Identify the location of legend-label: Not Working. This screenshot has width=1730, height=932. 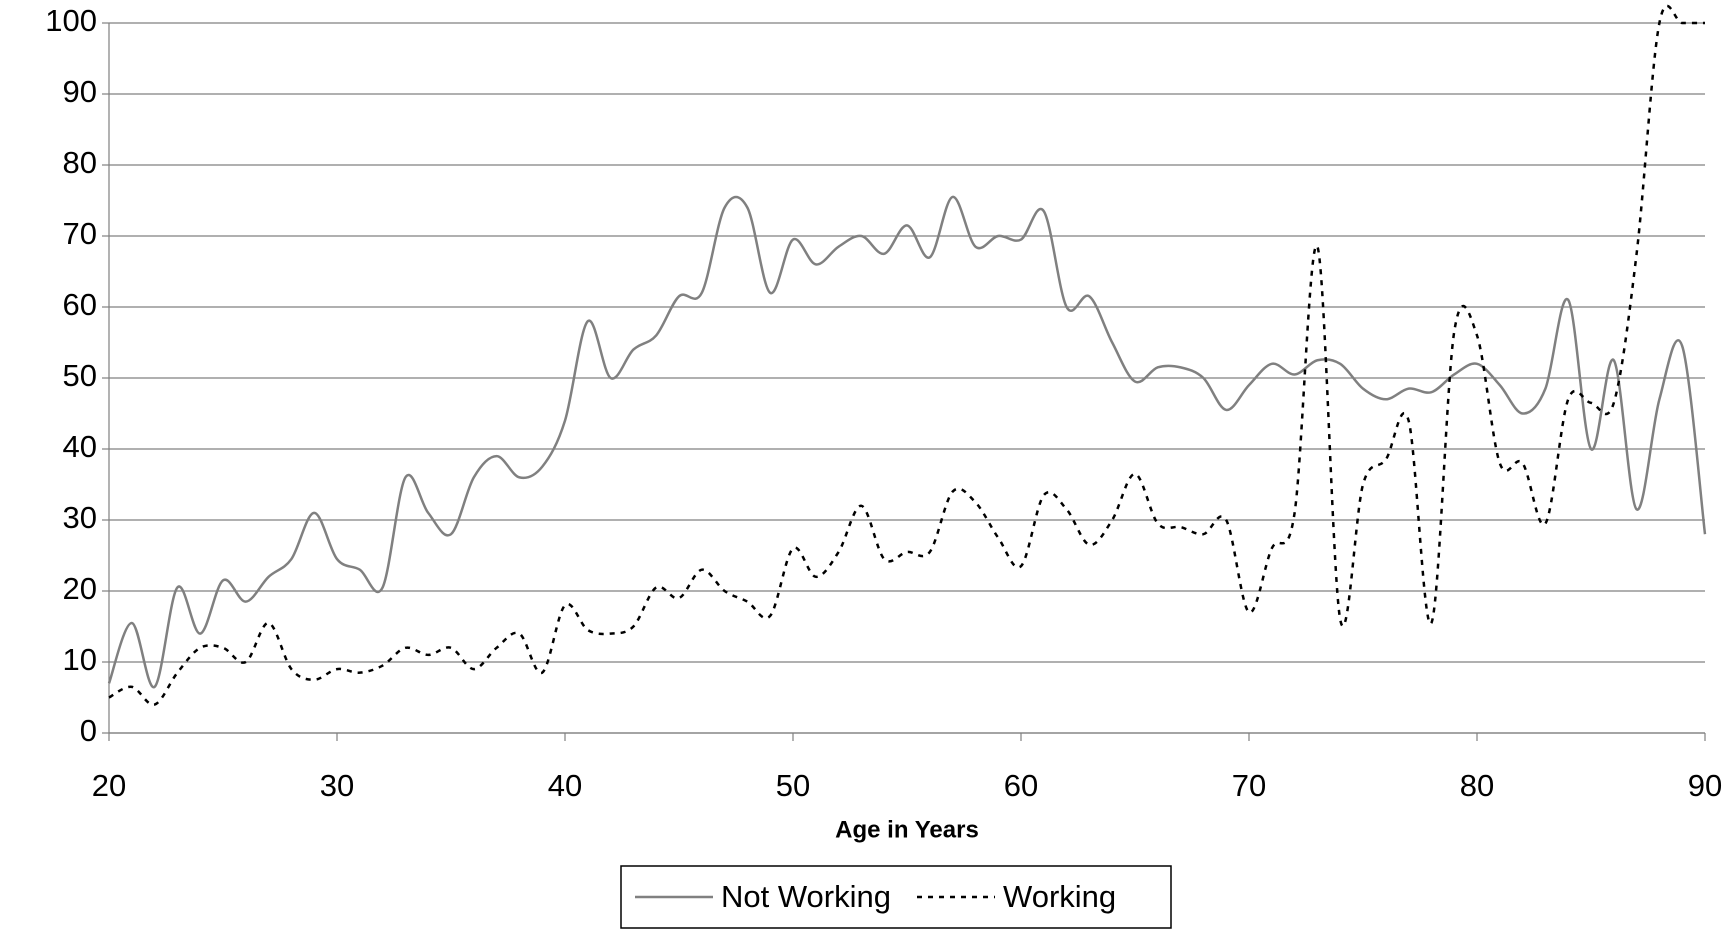
(806, 896).